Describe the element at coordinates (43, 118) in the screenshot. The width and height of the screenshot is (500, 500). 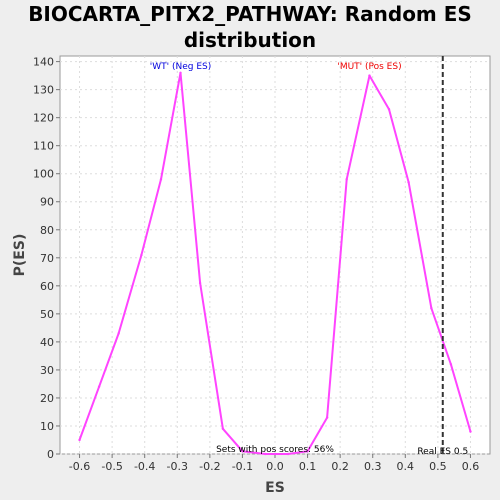
I see `y-tick-label: 120` at that location.